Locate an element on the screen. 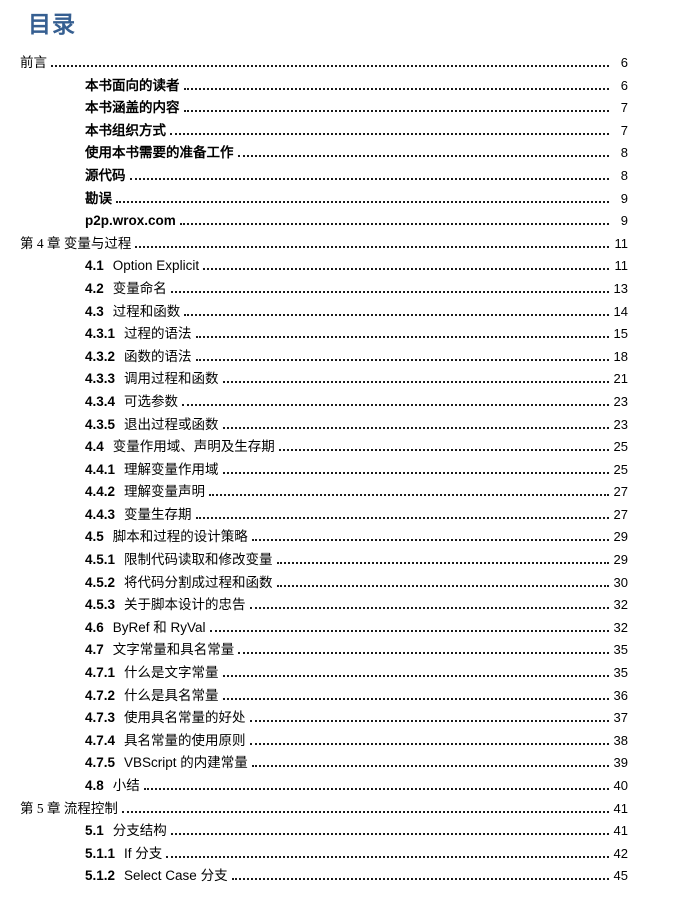 The height and width of the screenshot is (907, 673). toc-entry: 4.4.3 变量生存期 27 is located at coordinates (324, 515).